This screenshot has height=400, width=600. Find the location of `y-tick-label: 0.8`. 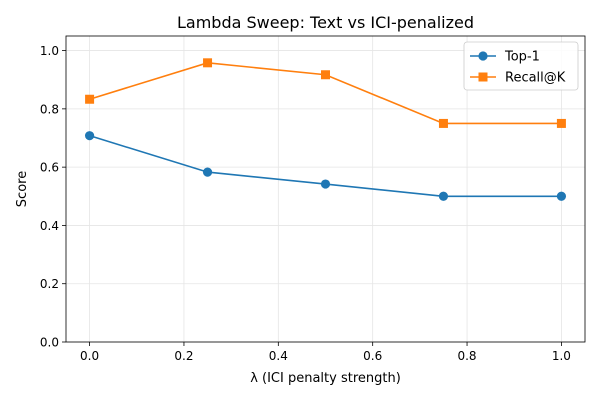

y-tick-label: 0.8 is located at coordinates (49, 109).